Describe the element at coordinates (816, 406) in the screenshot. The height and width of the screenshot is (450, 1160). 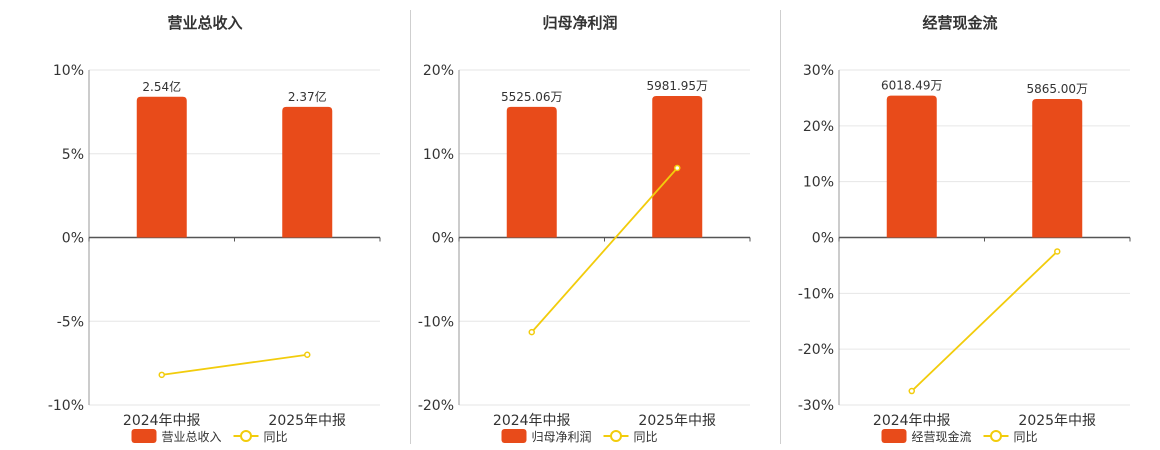
I see `y-tick-label: -30%` at that location.